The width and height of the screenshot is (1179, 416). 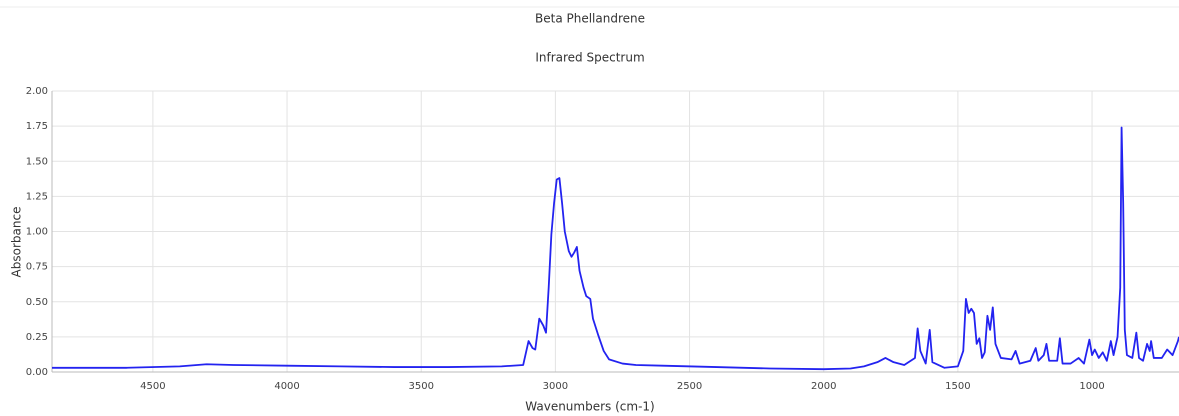 I want to click on x-tick-label: 2000, so click(x=823, y=386).